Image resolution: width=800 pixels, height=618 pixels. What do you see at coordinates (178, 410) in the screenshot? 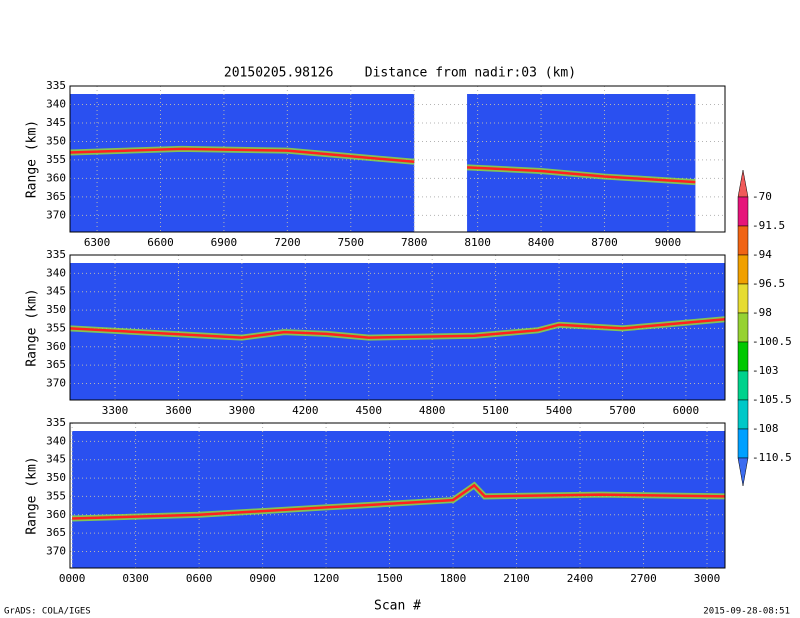
I see `x-tick-label: 3600` at bounding box center [178, 410].